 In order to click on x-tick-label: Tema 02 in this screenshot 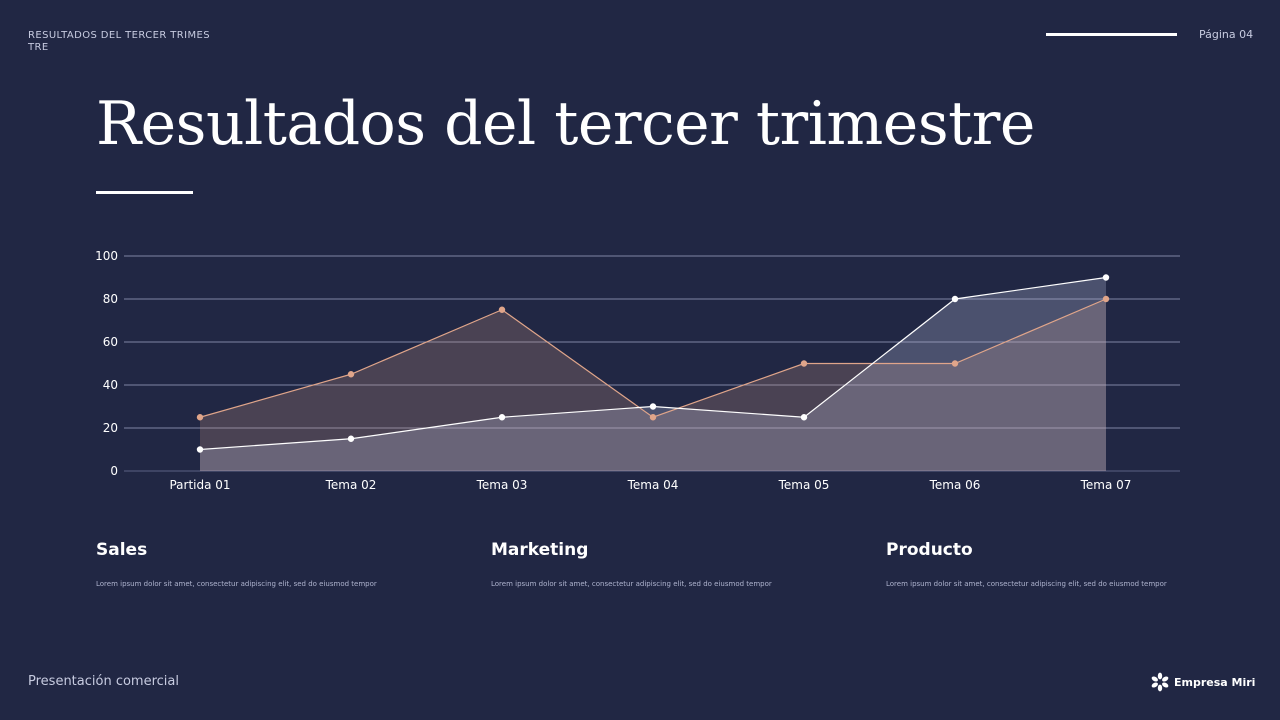, I will do `click(351, 485)`.